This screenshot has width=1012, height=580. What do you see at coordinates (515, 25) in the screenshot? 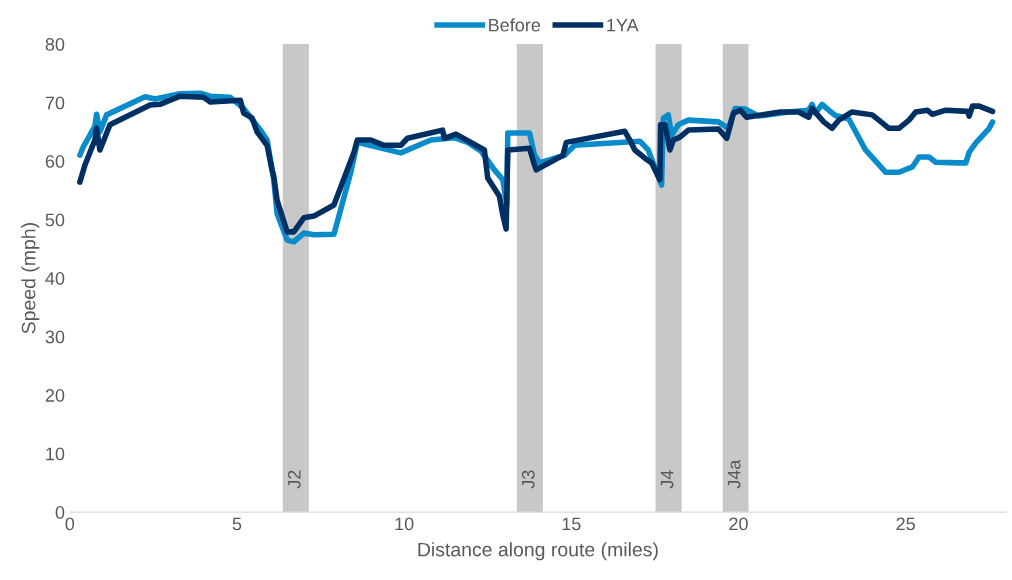
I see `legend-label: Before` at bounding box center [515, 25].